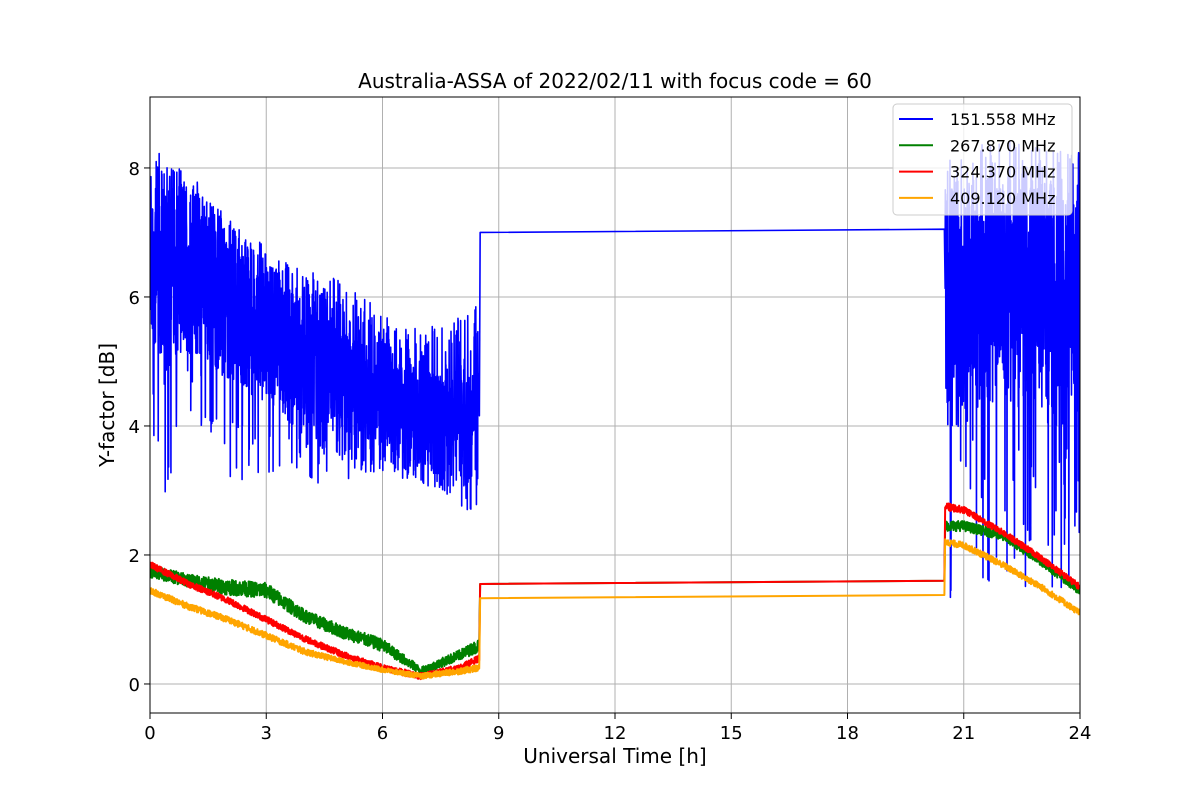 This screenshot has height=800, width=1200. Describe the element at coordinates (134, 427) in the screenshot. I see `y-tick-label: 4` at that location.